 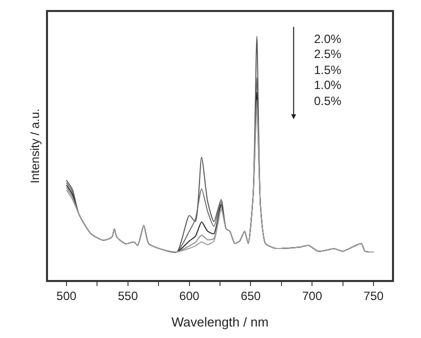 What do you see at coordinates (374, 296) in the screenshot?
I see `x-tick-label: 750` at bounding box center [374, 296].